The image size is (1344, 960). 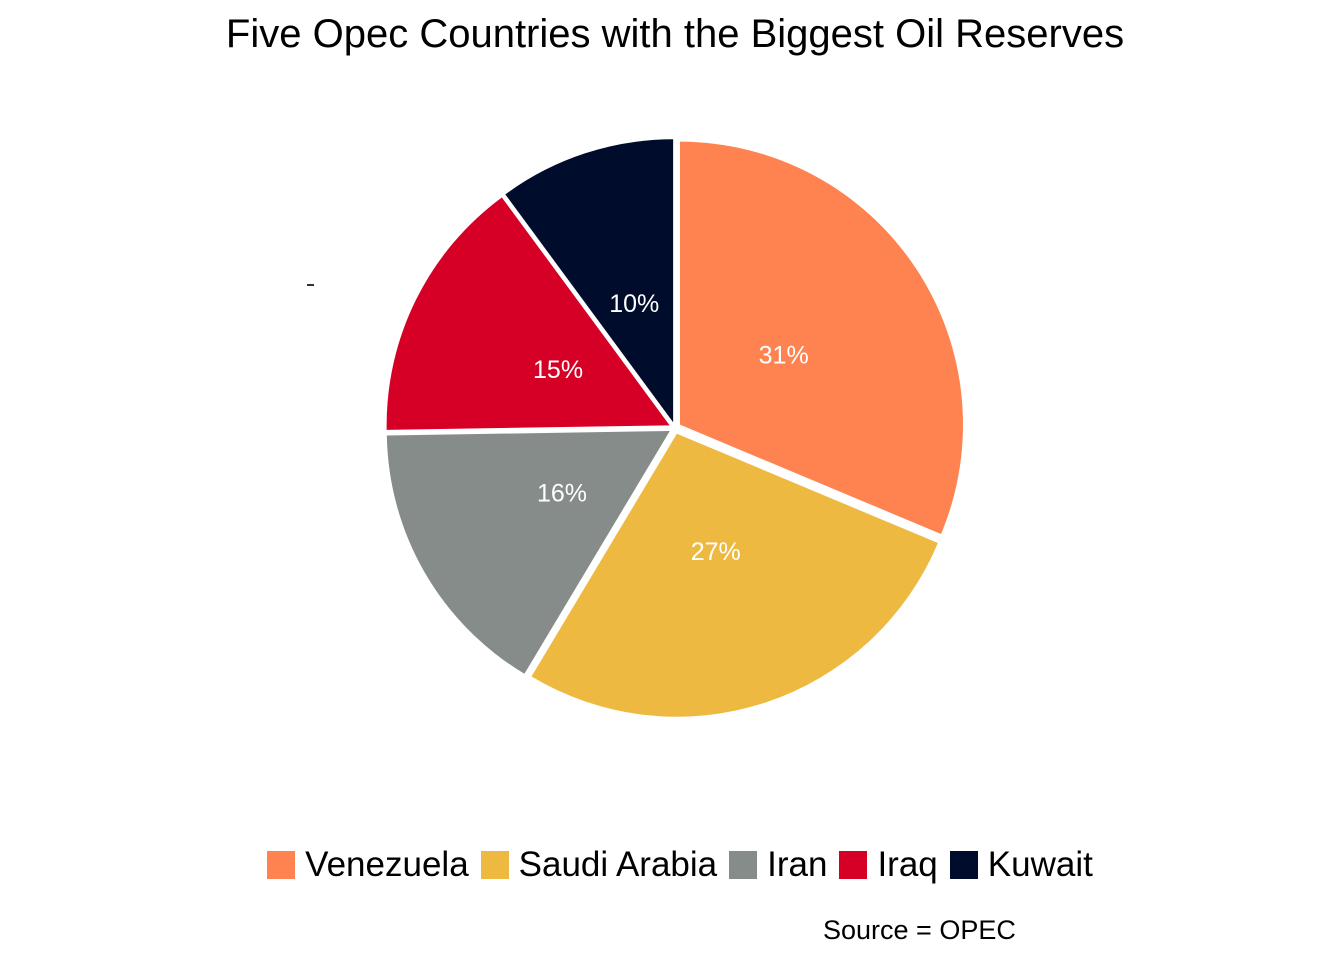 I want to click on legend-item-kuwait: Kuwait, so click(x=1021, y=865).